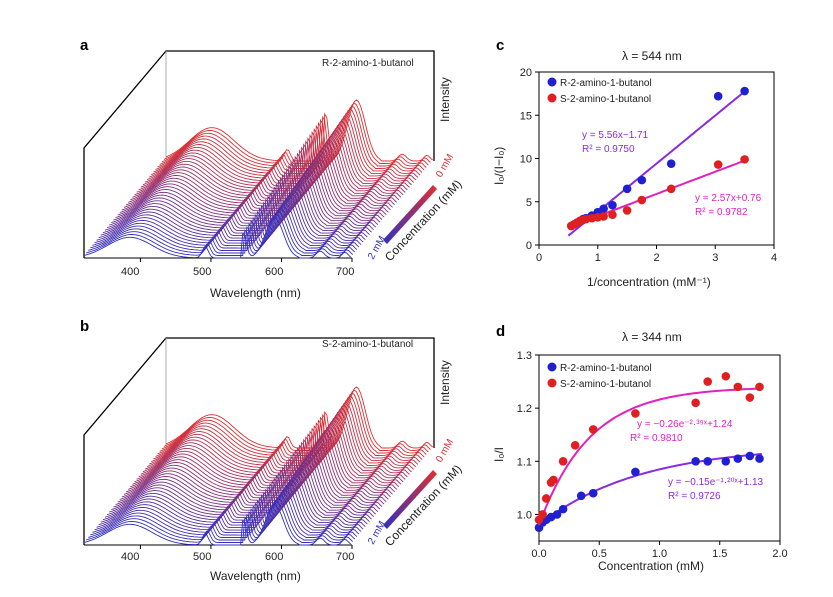 This screenshot has height=597, width=833. I want to click on x-tick-label: 1, so click(598, 258).